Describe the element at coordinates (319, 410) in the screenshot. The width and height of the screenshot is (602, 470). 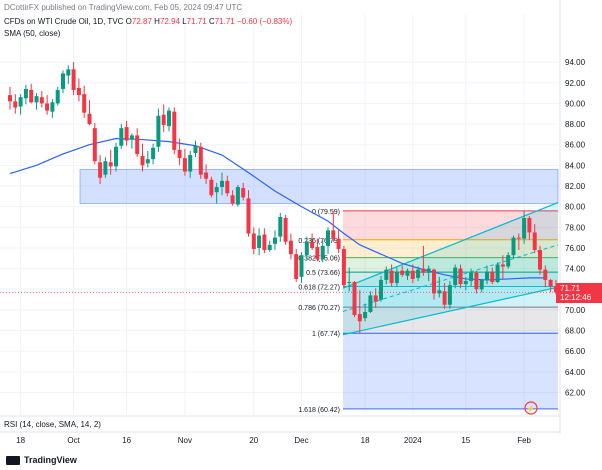
I see `fib-level-label: 1.618 (60.42)` at that location.